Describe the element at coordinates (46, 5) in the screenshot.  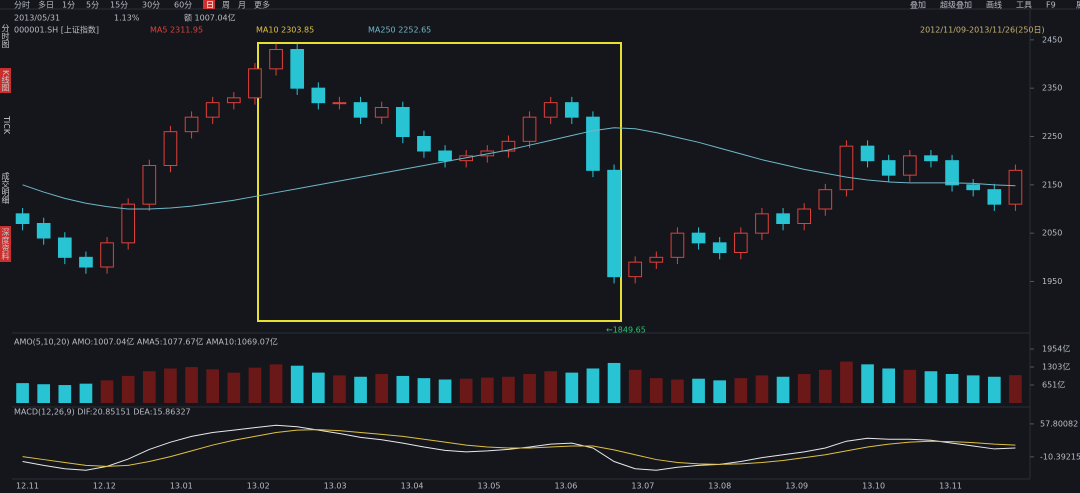
I see `period-tab: 多日` at that location.